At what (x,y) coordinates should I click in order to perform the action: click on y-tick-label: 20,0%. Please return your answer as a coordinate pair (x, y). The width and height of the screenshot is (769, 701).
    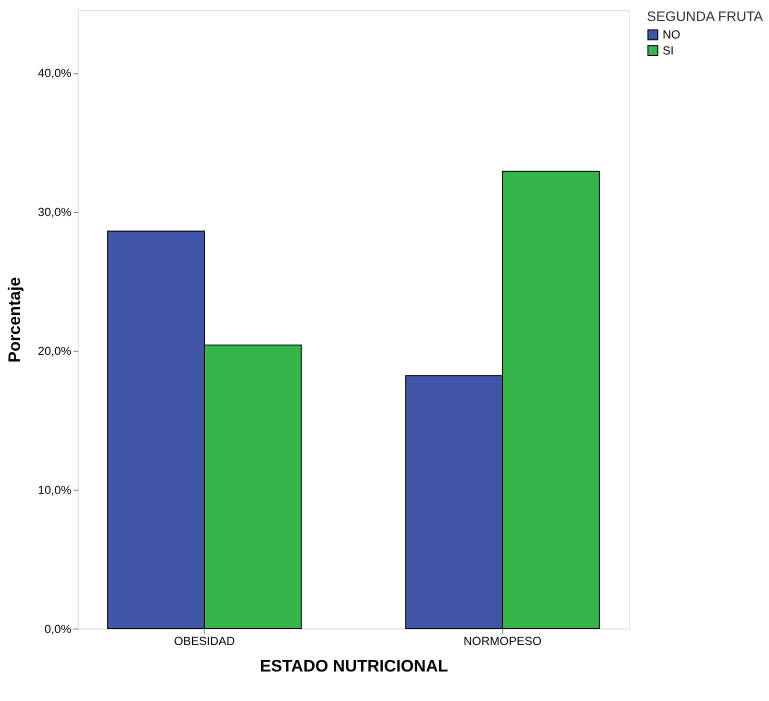
    Looking at the image, I should click on (55, 351).